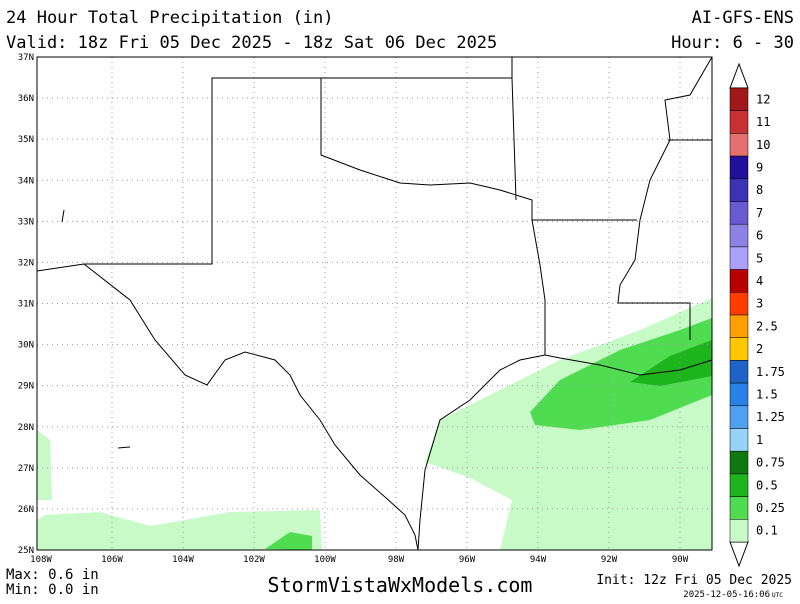 The image size is (800, 604). I want to click on colorbar-label: 0.75, so click(770, 463).